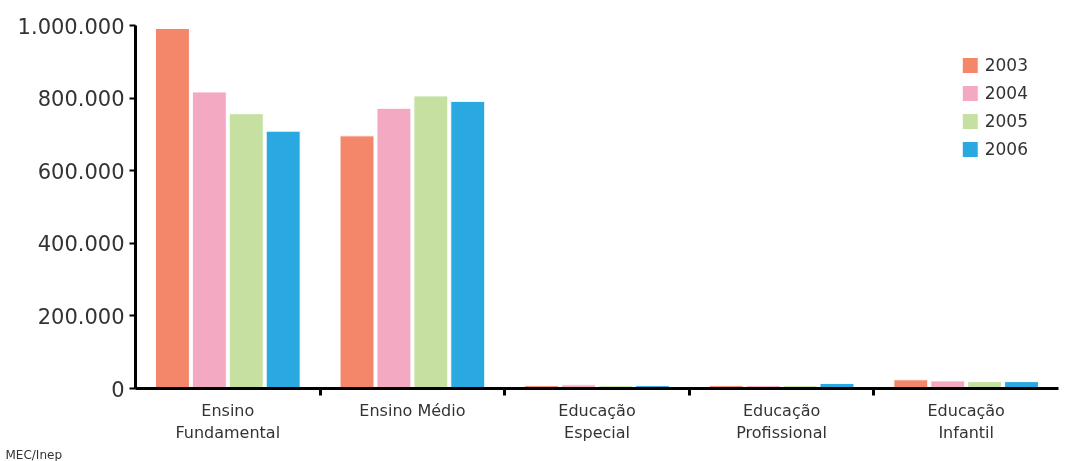 The image size is (1068, 461). I want to click on y-tick-label: 400.000, so click(81, 244).